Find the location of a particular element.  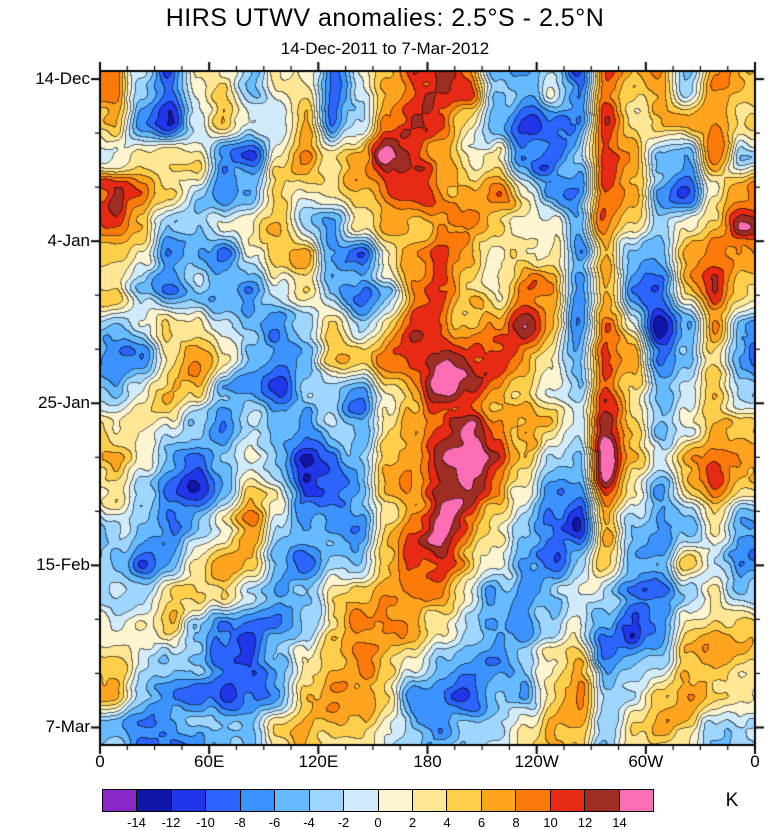

chart-subtitle: 14-Dec-2011 to 7-Mar-2012 is located at coordinates (385, 48).